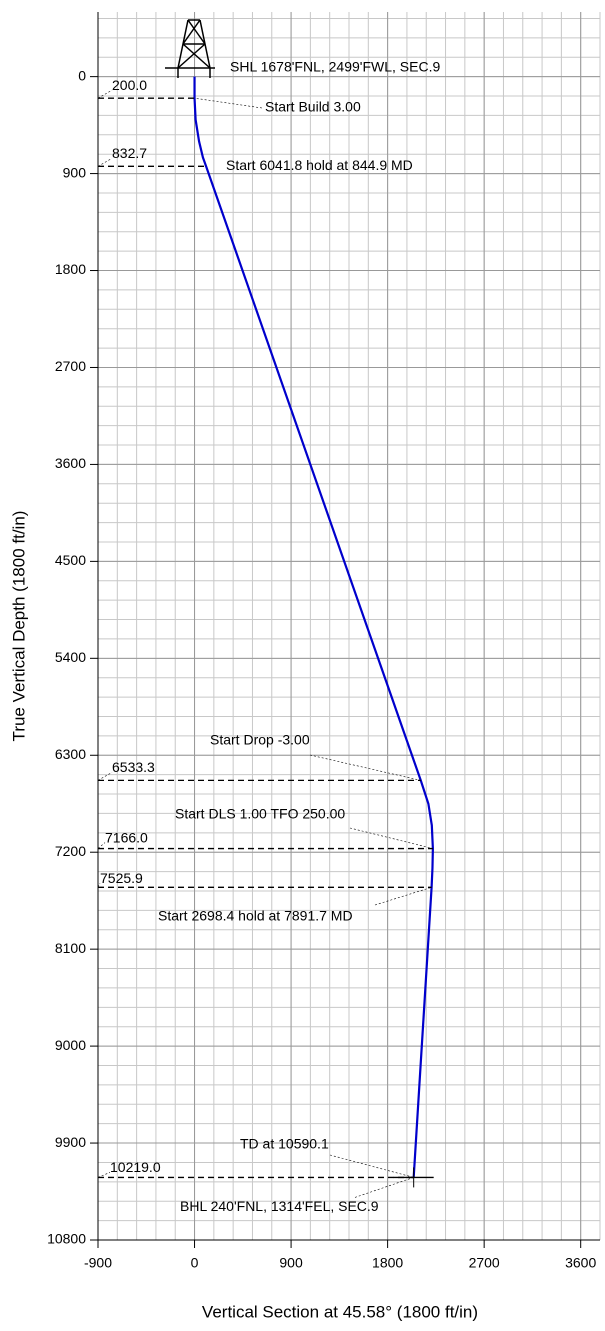 The image size is (605, 1331). I want to click on x-tick-label: 1800, so click(387, 1263).